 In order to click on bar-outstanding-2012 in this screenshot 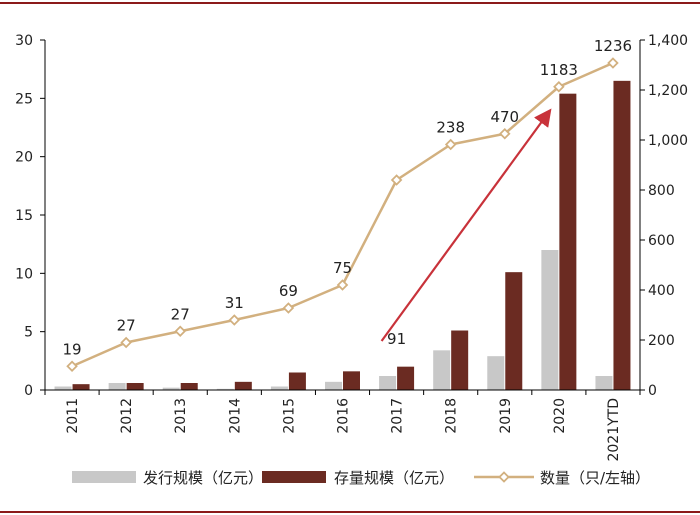, I will do `click(135, 386)`.